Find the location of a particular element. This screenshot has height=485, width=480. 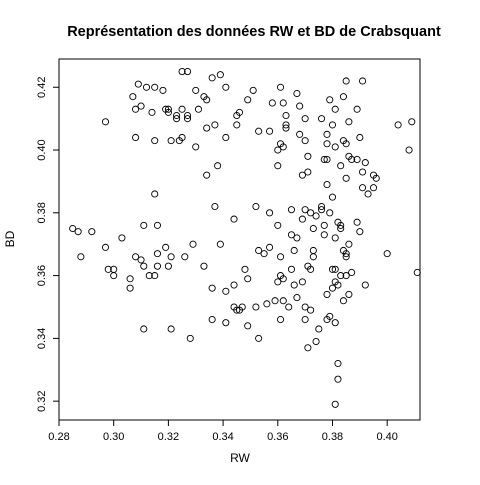

x-tick-label: 0.32 is located at coordinates (168, 437).